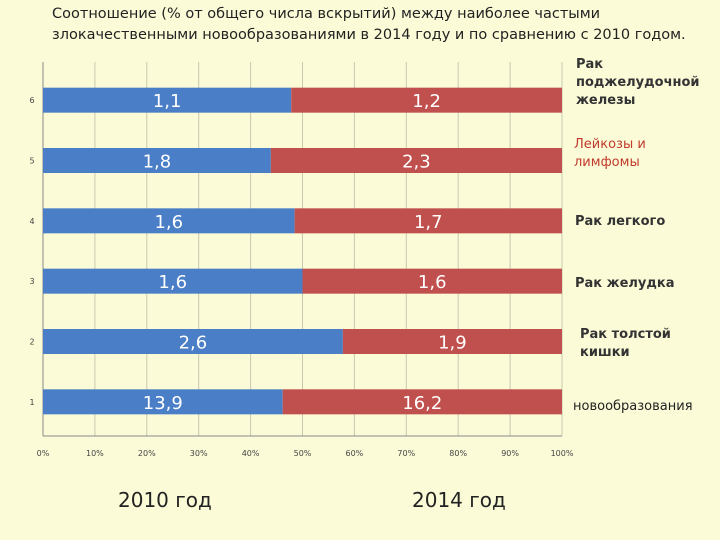 The image size is (720, 540). What do you see at coordinates (625, 283) in the screenshot?
I see `category-label-3: Рак желудка` at bounding box center [625, 283].